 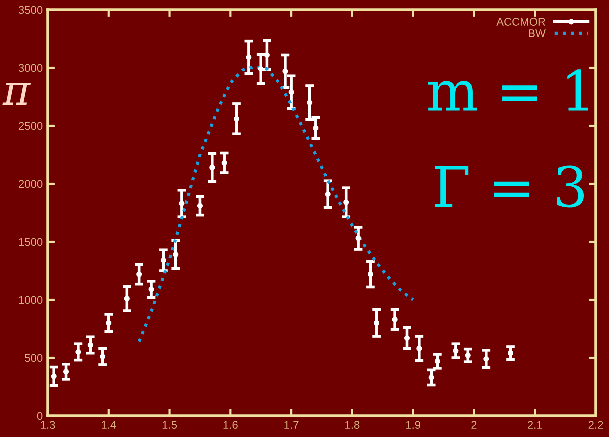 What do you see at coordinates (17, 94) in the screenshot?
I see `text: π` at bounding box center [17, 94].